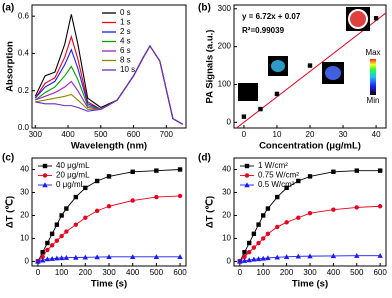 The height and width of the screenshot is (298, 392). I want to click on legend-label: 0.75 W/cm², so click(278, 175).